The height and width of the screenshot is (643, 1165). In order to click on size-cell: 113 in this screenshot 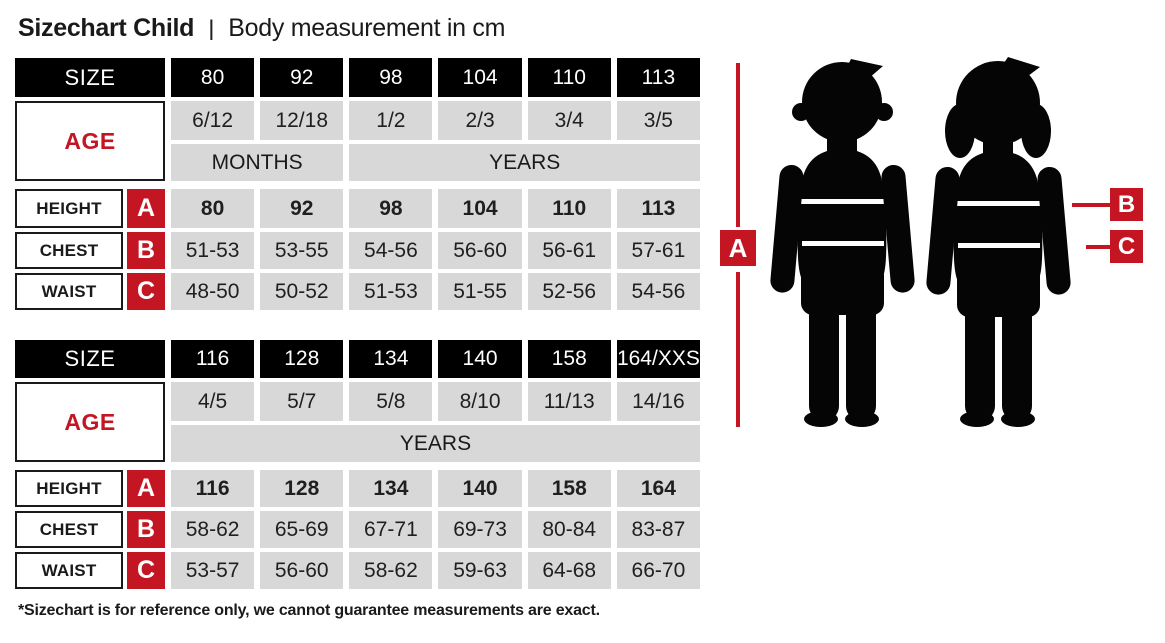, I will do `click(658, 77)`.